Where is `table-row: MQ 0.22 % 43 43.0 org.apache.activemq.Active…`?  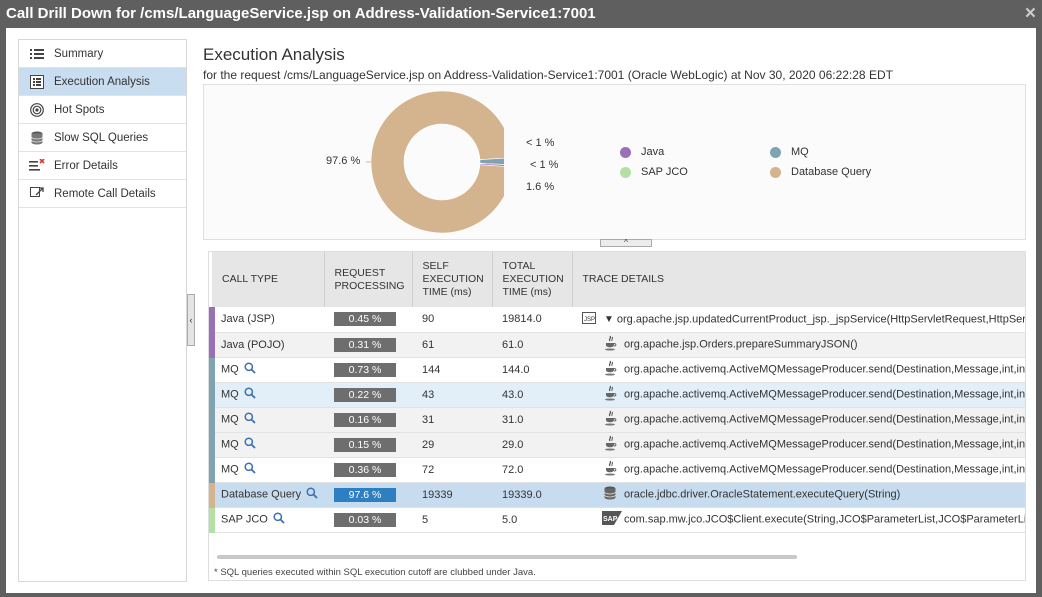 table-row: MQ 0.22 % 43 43.0 org.apache.activemq.Active… is located at coordinates (617, 395).